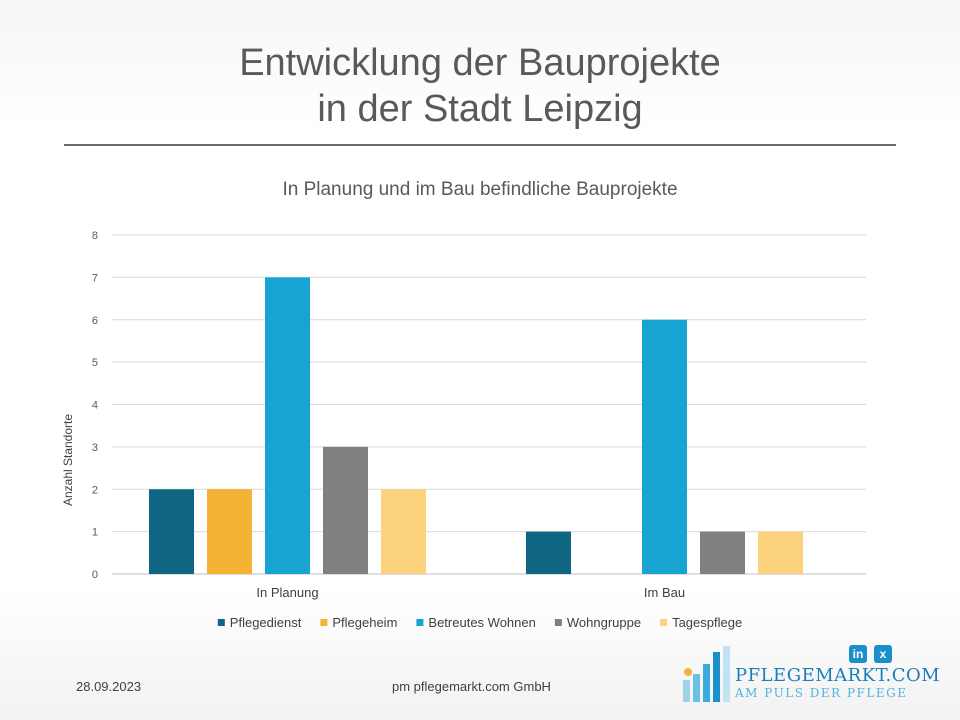  Describe the element at coordinates (95, 363) in the screenshot. I see `y-tick-label: 5` at that location.